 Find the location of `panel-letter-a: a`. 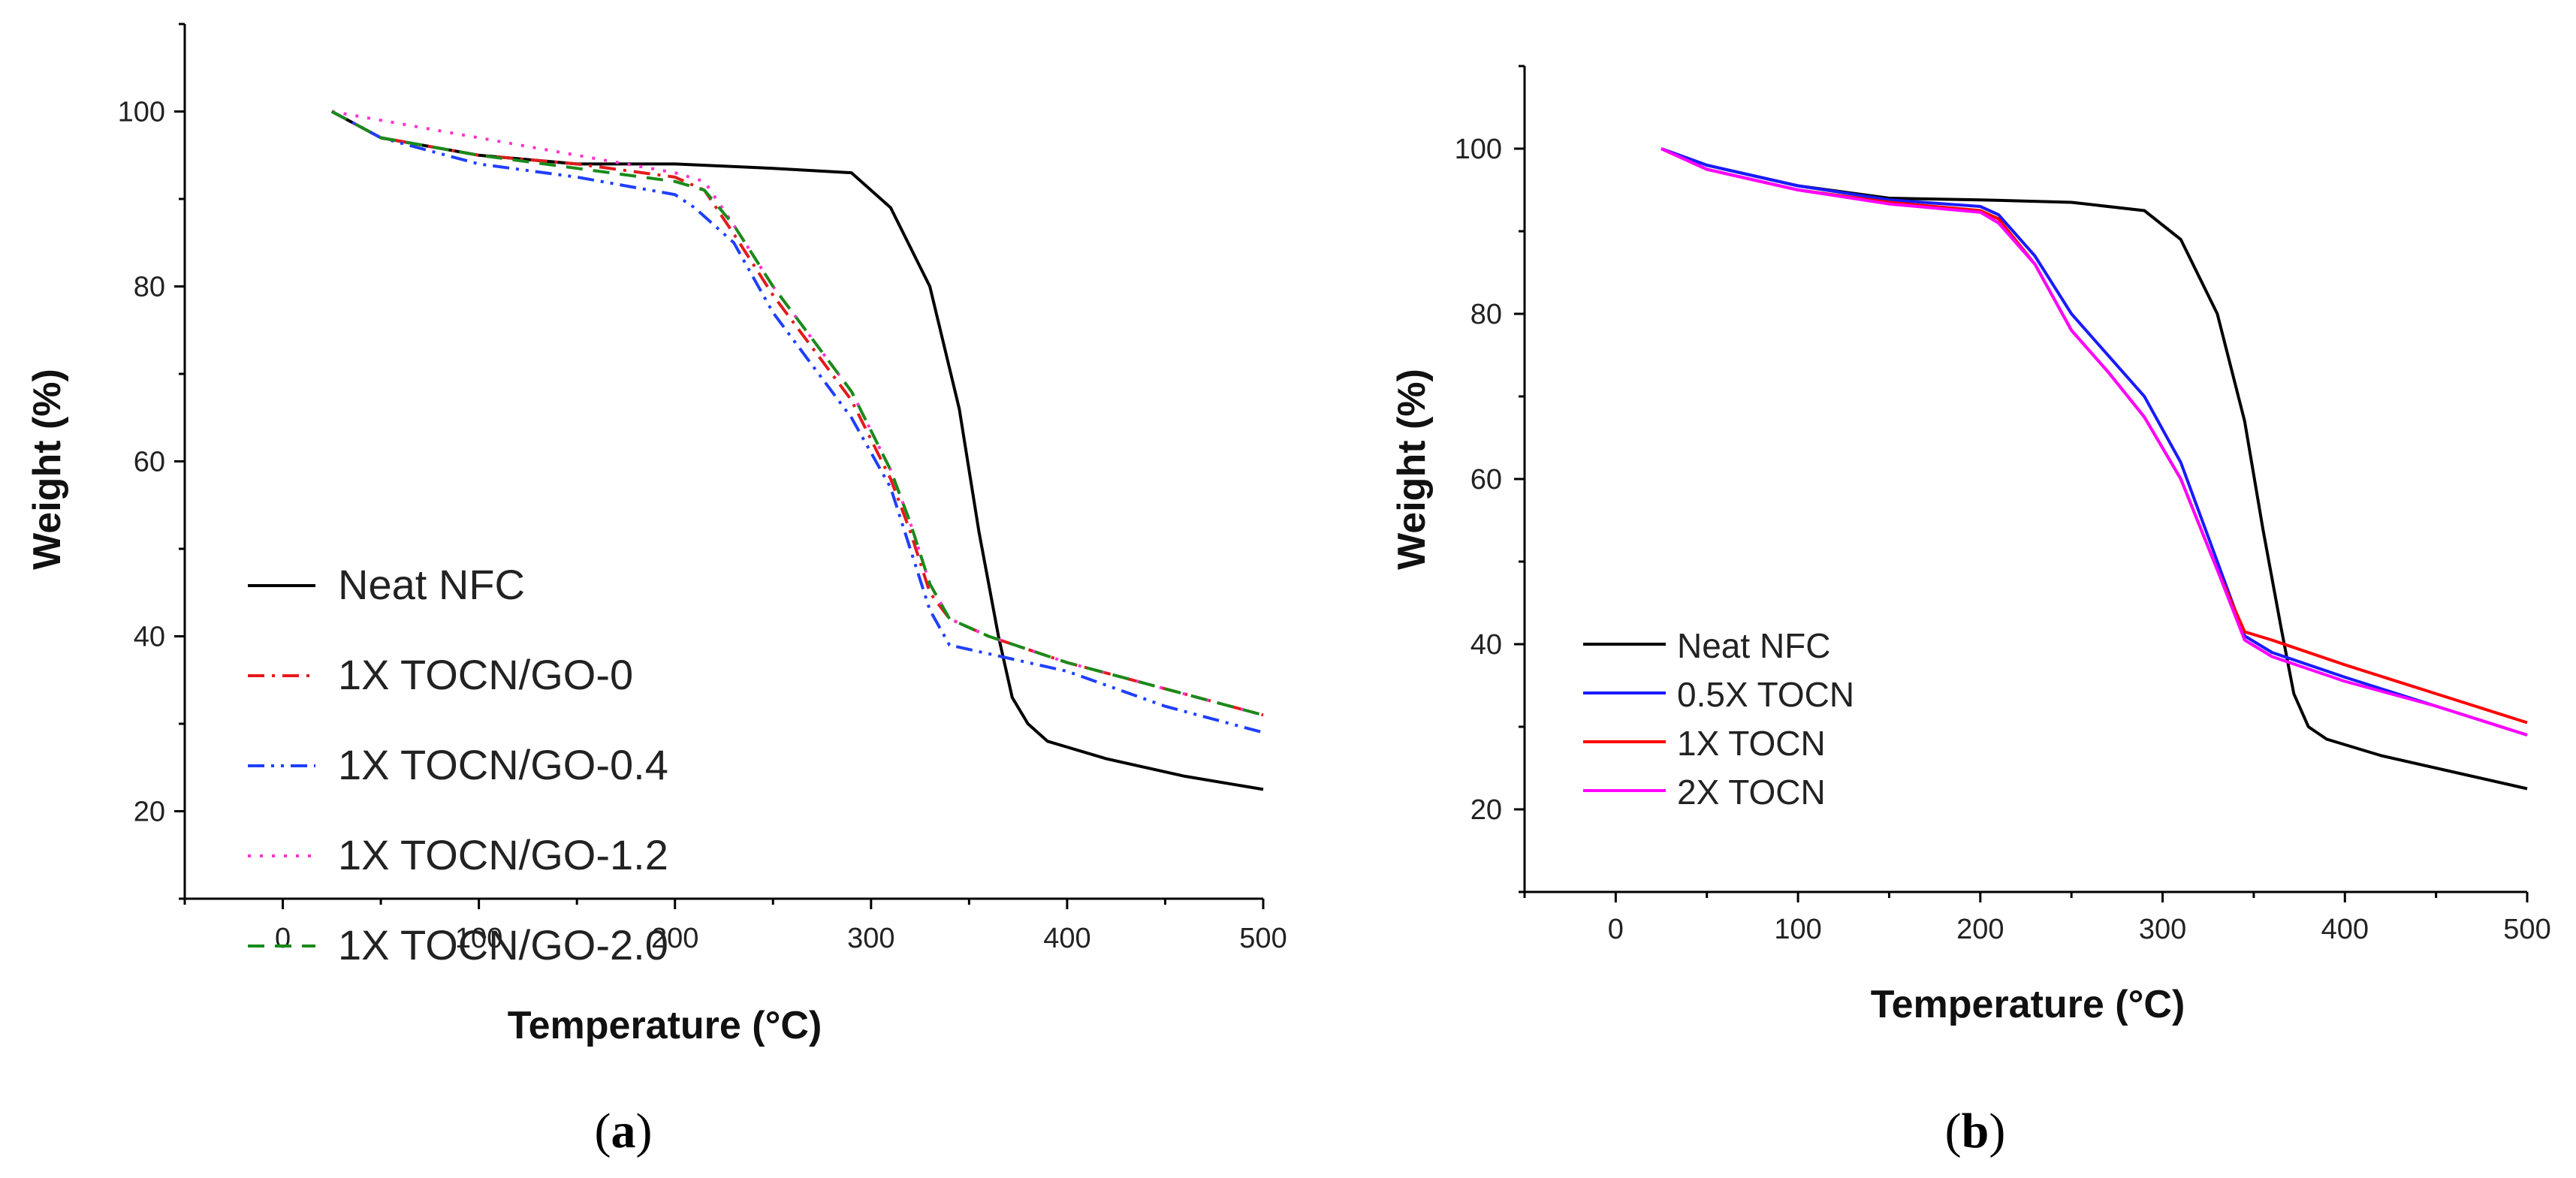

panel-letter-a: a is located at coordinates (623, 1131).